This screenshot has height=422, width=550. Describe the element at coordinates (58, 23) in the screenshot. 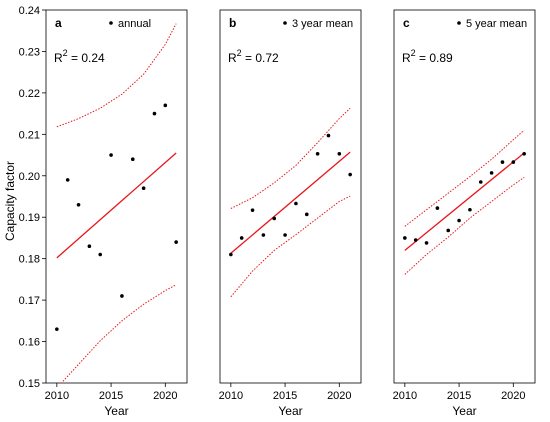

I see `panel-label: a` at that location.